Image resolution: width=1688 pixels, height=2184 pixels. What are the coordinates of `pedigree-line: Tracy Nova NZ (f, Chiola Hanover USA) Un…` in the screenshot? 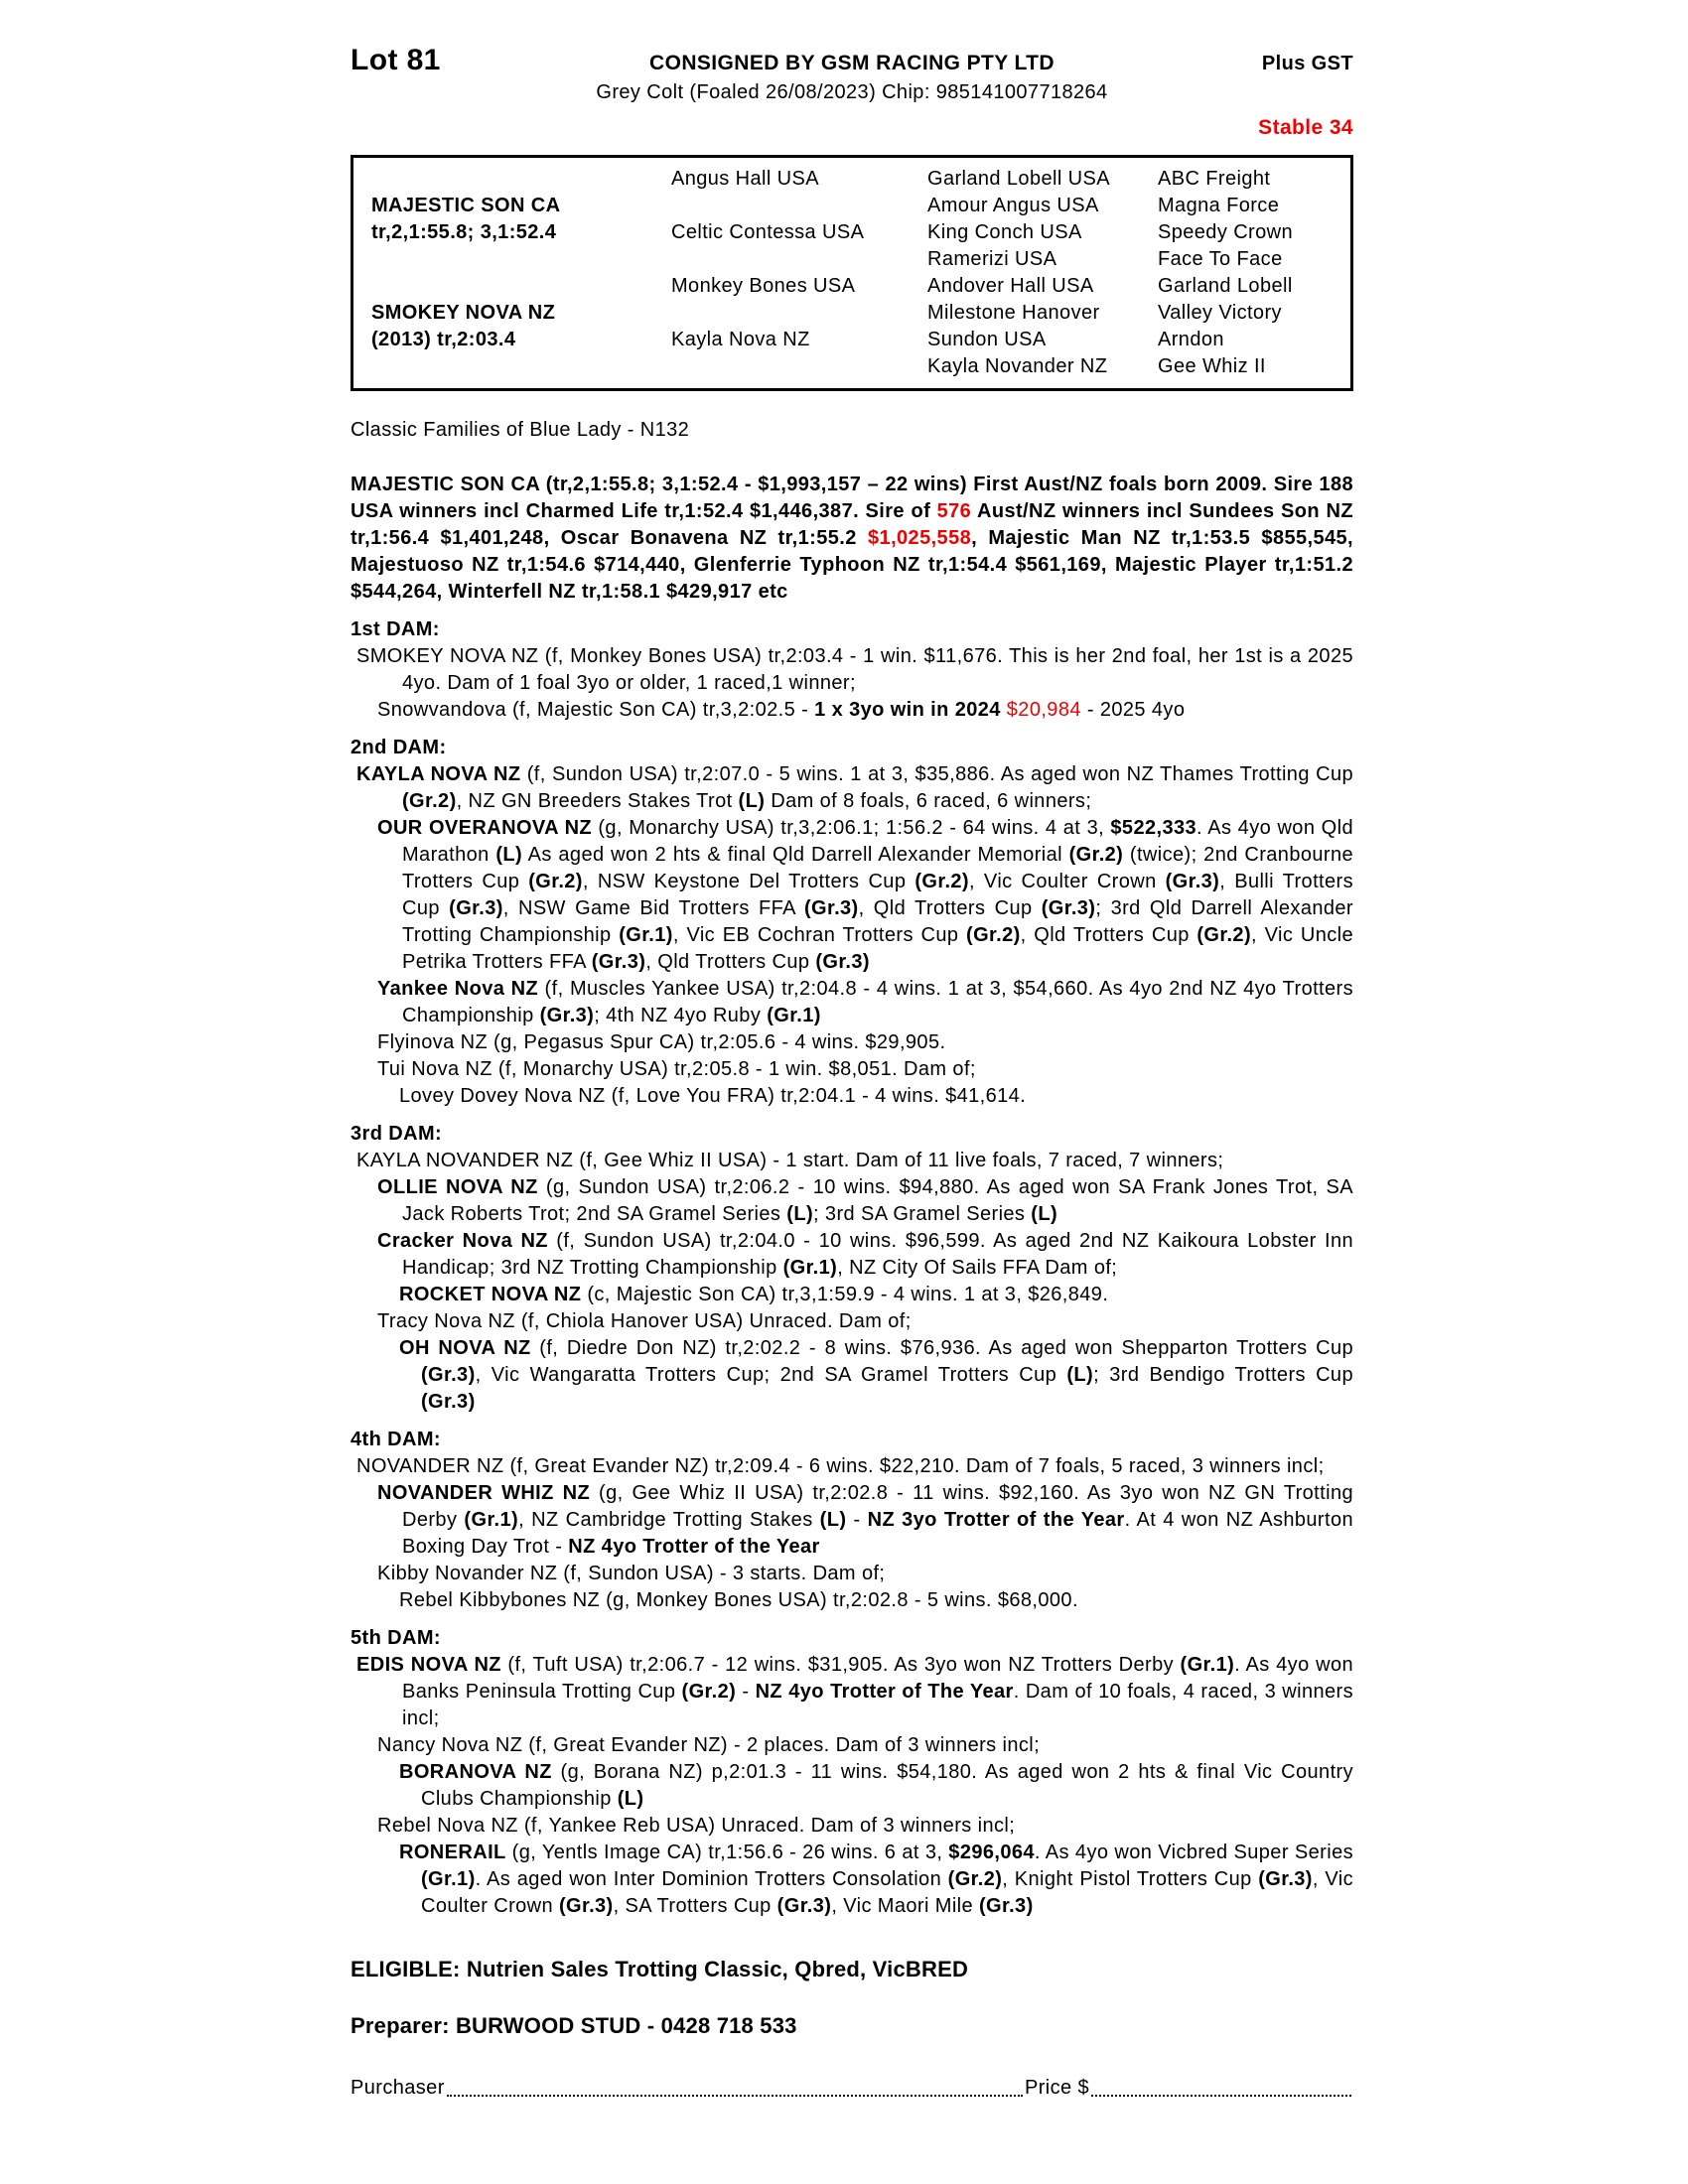 It's located at (644, 1321).